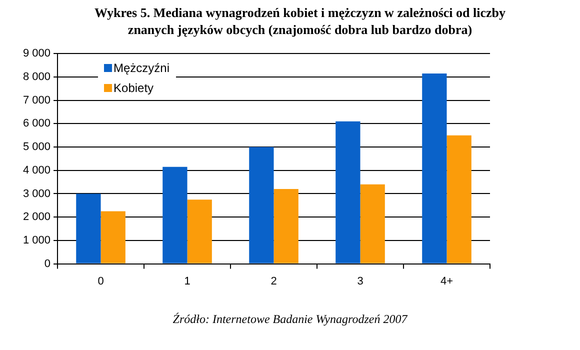  What do you see at coordinates (36, 76) in the screenshot?
I see `y-tick-label: 8 000` at bounding box center [36, 76].